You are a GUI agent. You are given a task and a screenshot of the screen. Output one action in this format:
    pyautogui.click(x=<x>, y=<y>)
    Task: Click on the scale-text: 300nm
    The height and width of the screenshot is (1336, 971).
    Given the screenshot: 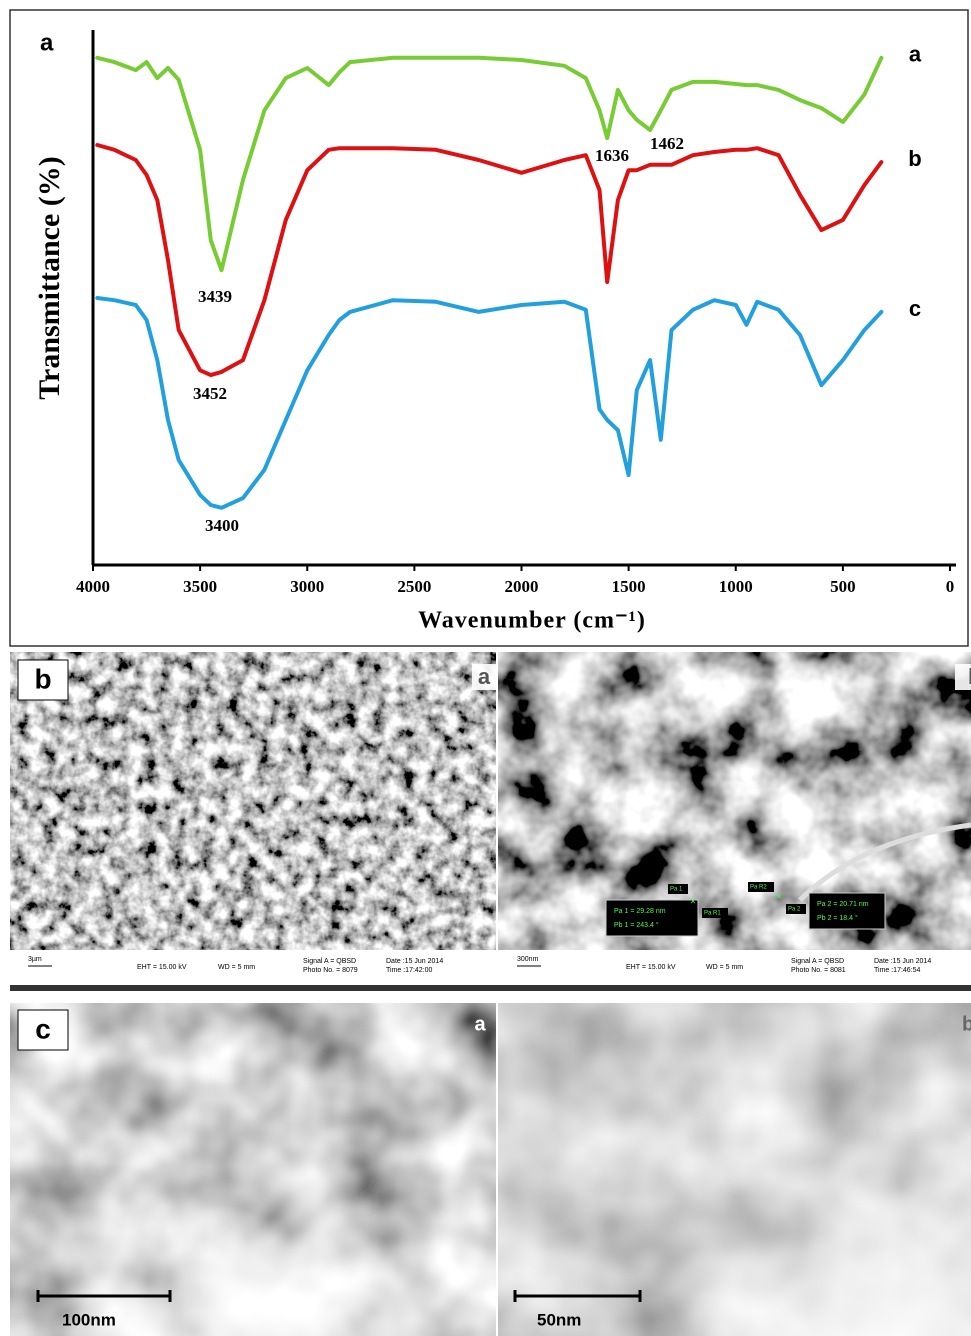 What is the action you would take?
    pyautogui.click(x=528, y=959)
    